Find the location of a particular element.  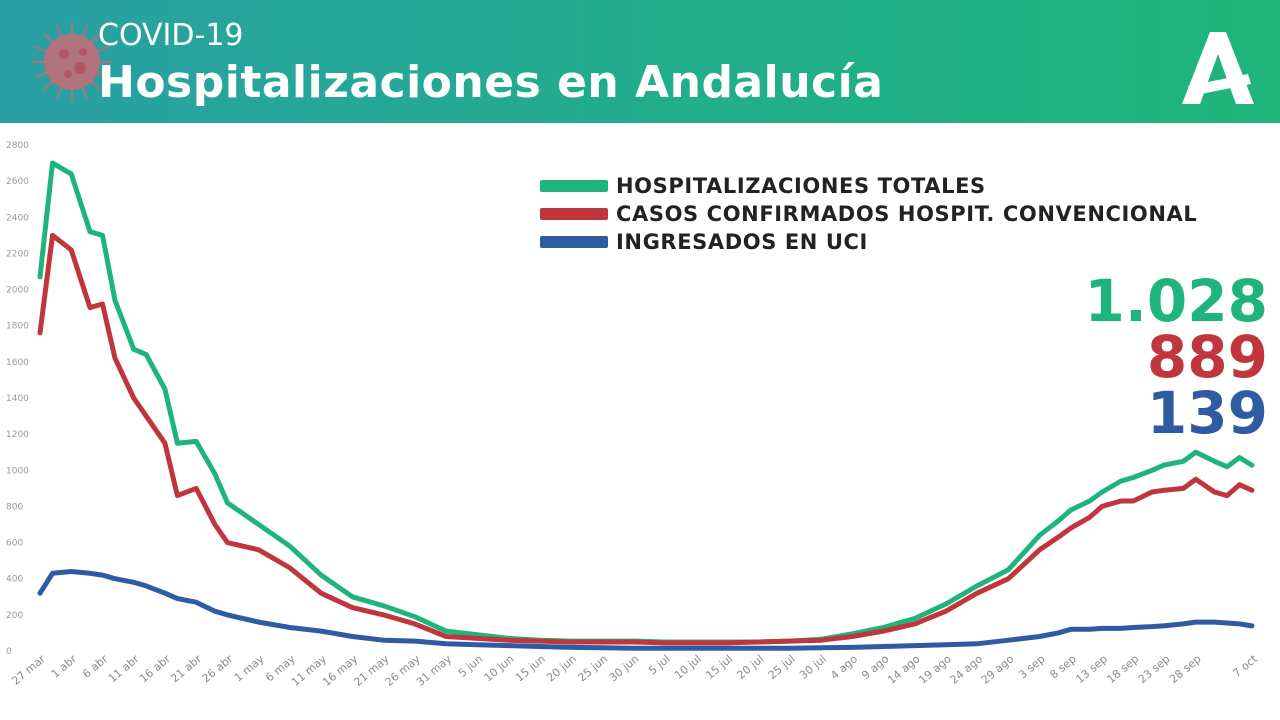

x-tick-label: 20 jul is located at coordinates (751, 667).